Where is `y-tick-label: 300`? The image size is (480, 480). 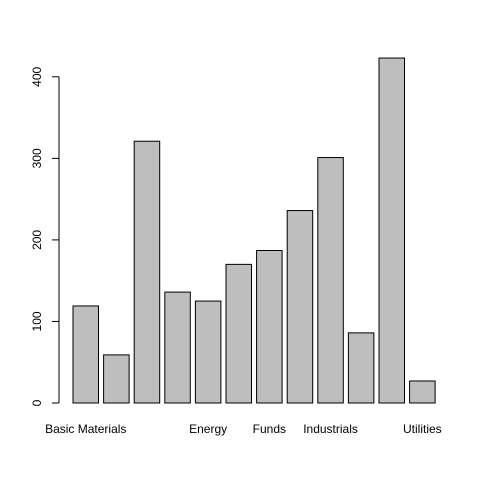 y-tick-label: 300 is located at coordinates (37, 158).